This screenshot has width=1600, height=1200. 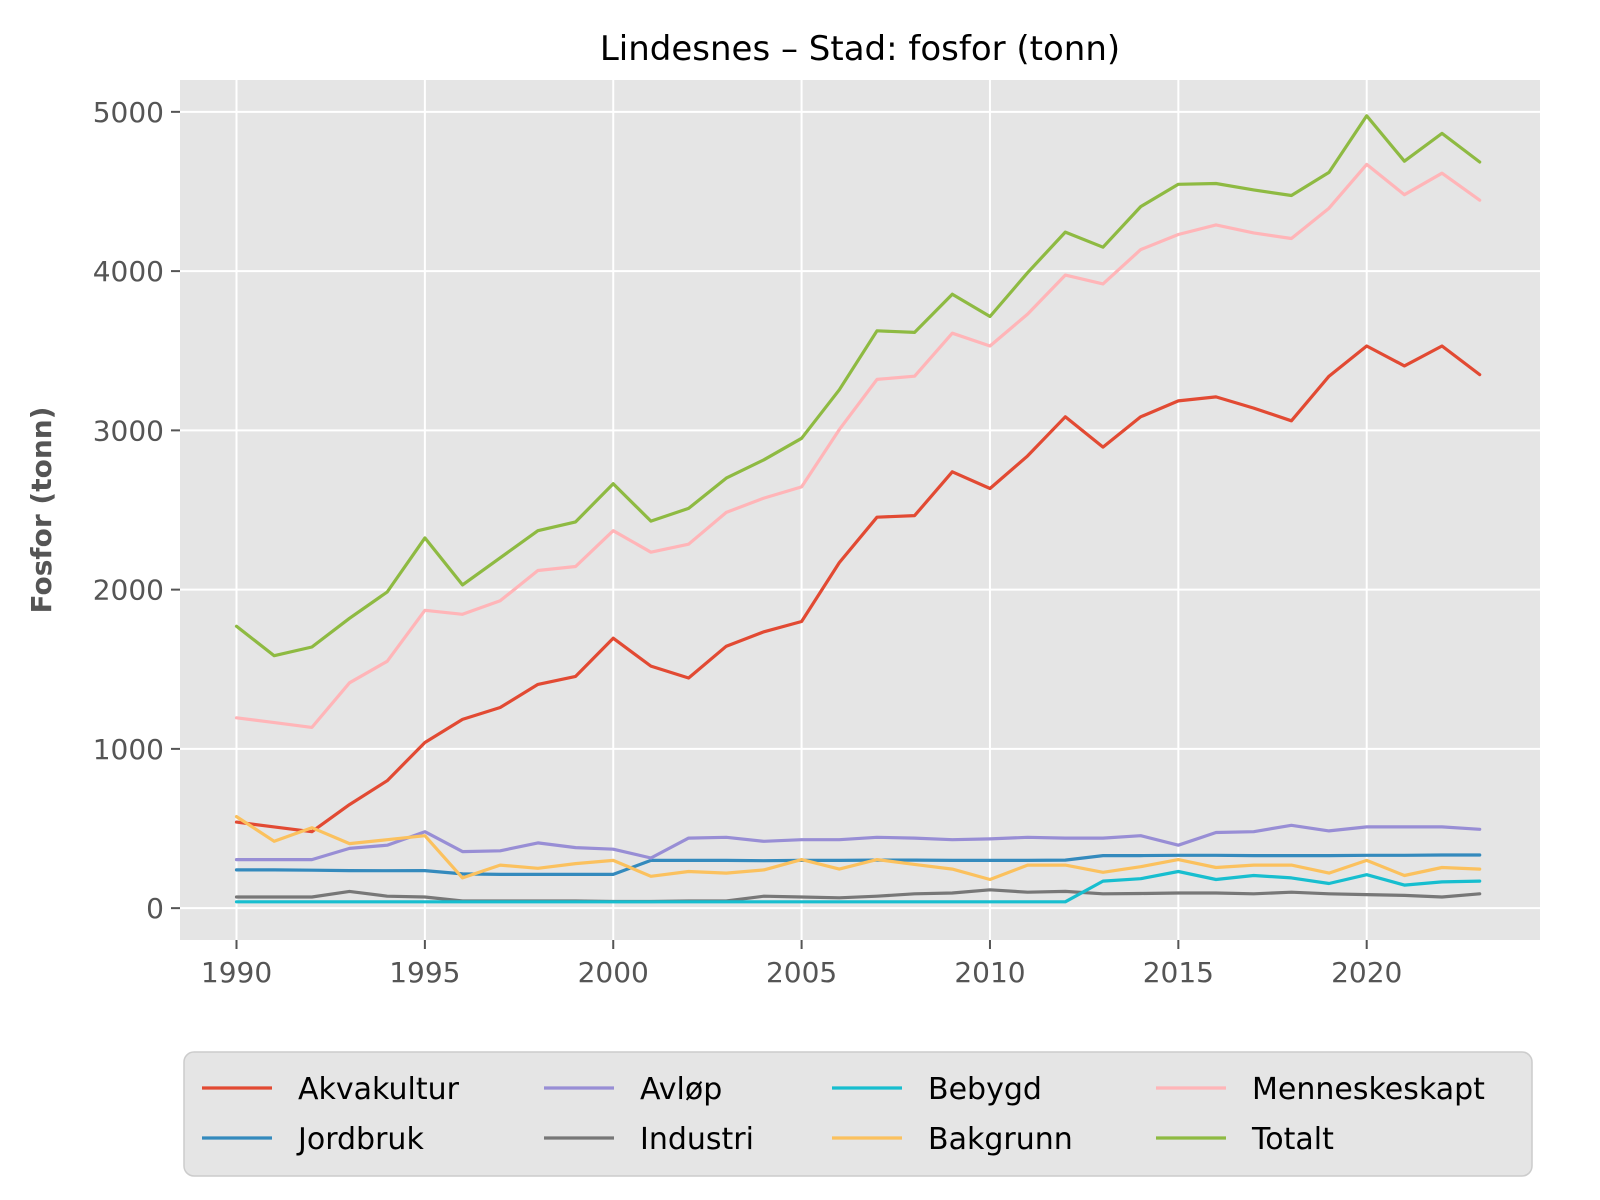 What do you see at coordinates (128, 271) in the screenshot?
I see `y-tick-label: 4000` at bounding box center [128, 271].